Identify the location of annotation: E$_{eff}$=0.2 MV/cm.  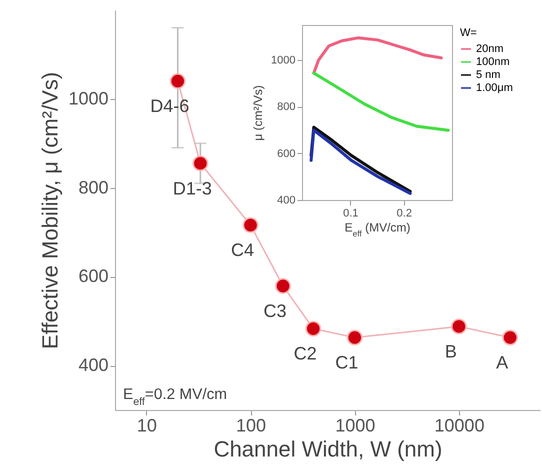
(175, 397).